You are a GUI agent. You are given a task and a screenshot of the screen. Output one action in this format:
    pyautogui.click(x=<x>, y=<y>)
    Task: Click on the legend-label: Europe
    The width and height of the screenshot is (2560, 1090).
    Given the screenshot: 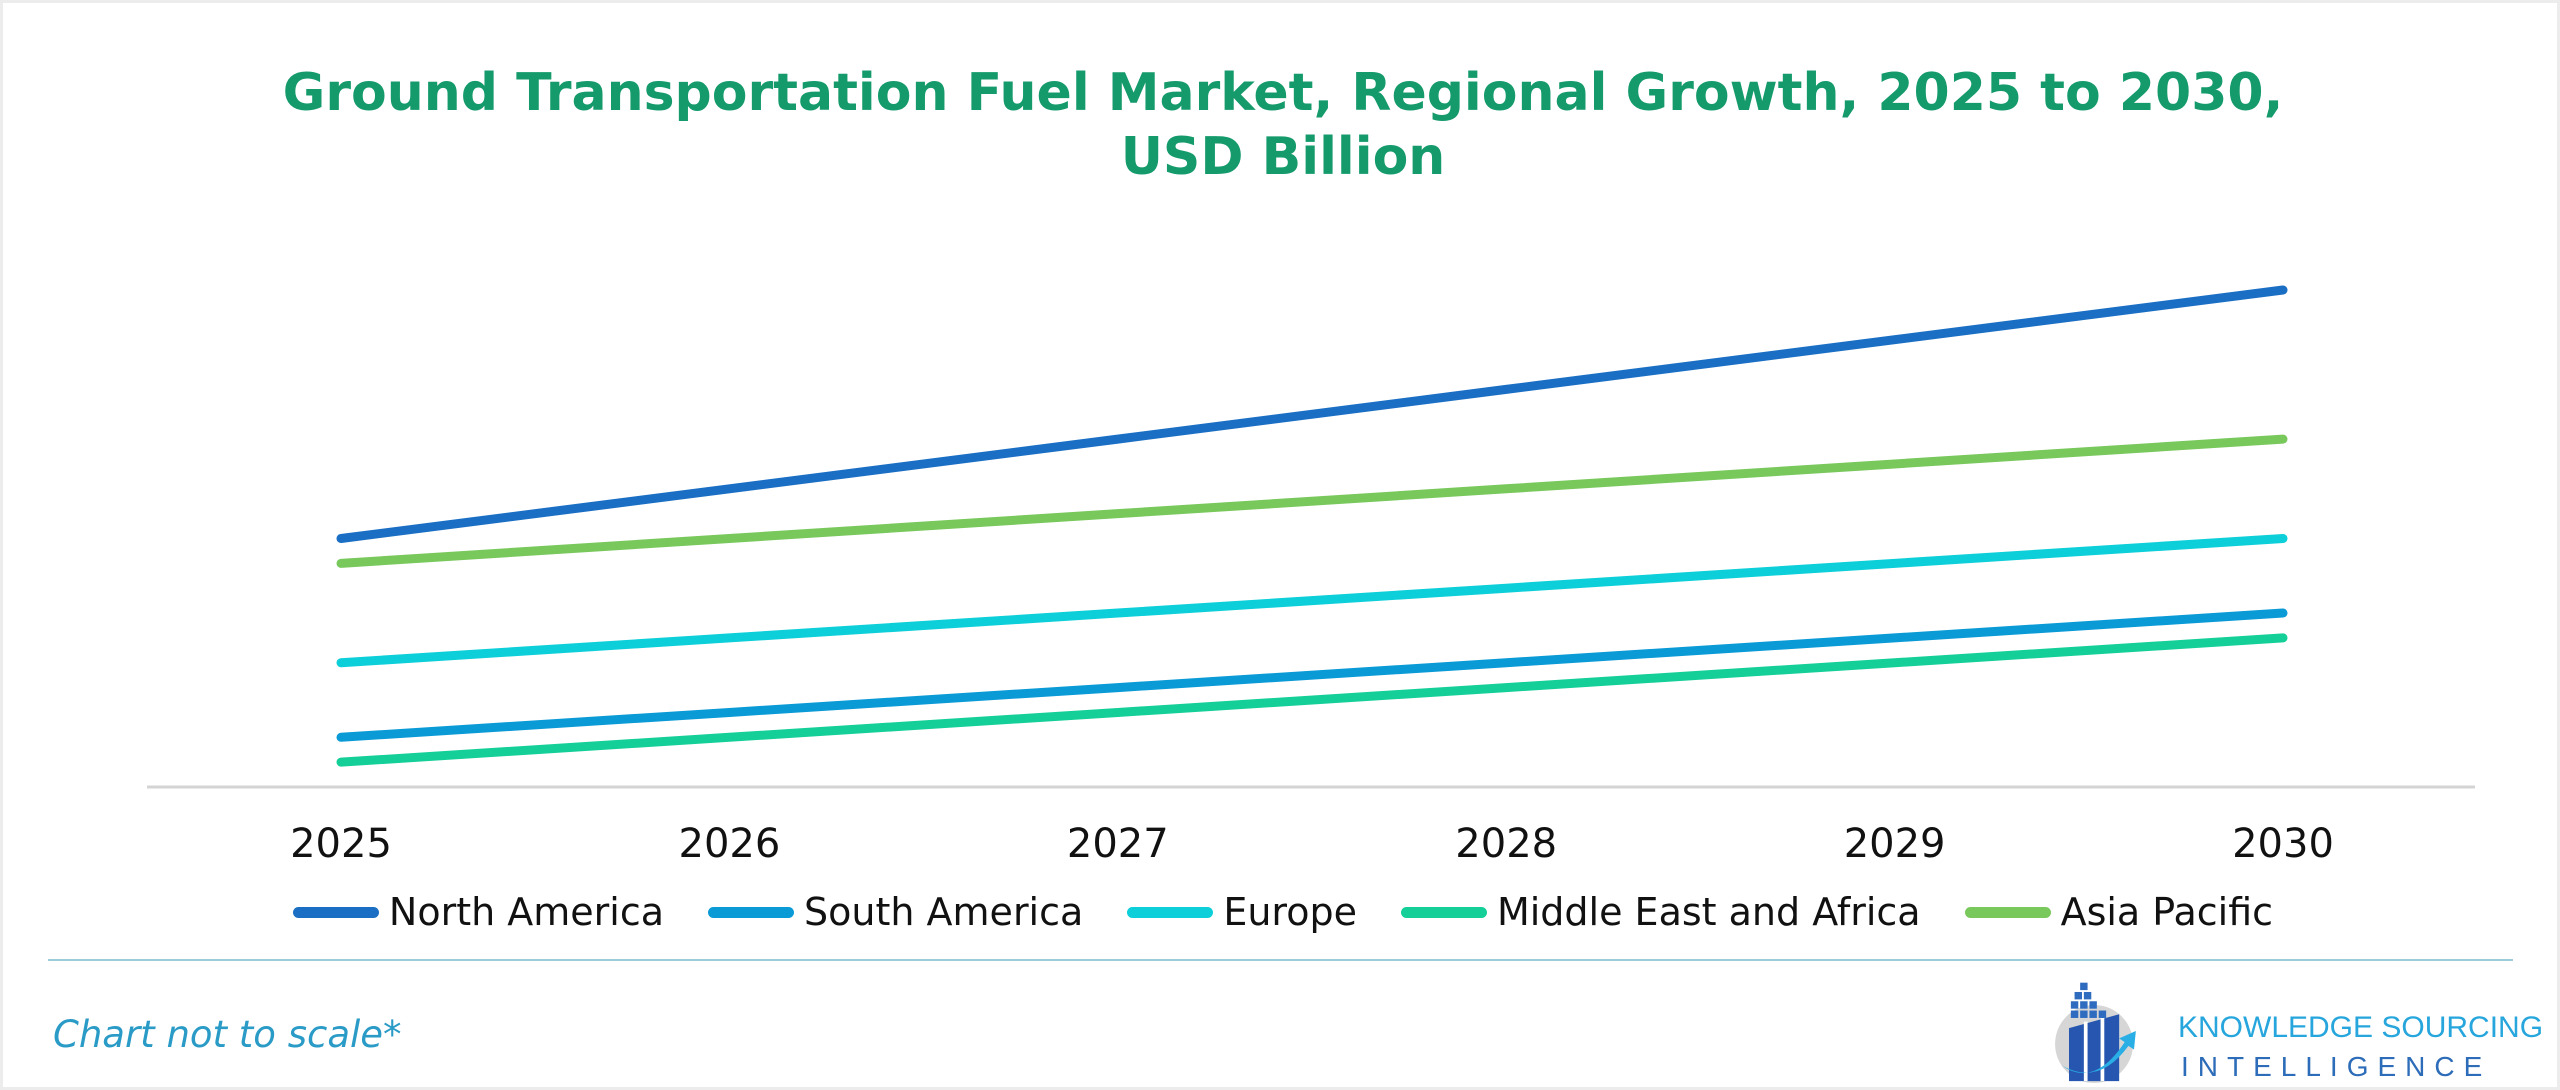 What is the action you would take?
    pyautogui.click(x=1290, y=912)
    